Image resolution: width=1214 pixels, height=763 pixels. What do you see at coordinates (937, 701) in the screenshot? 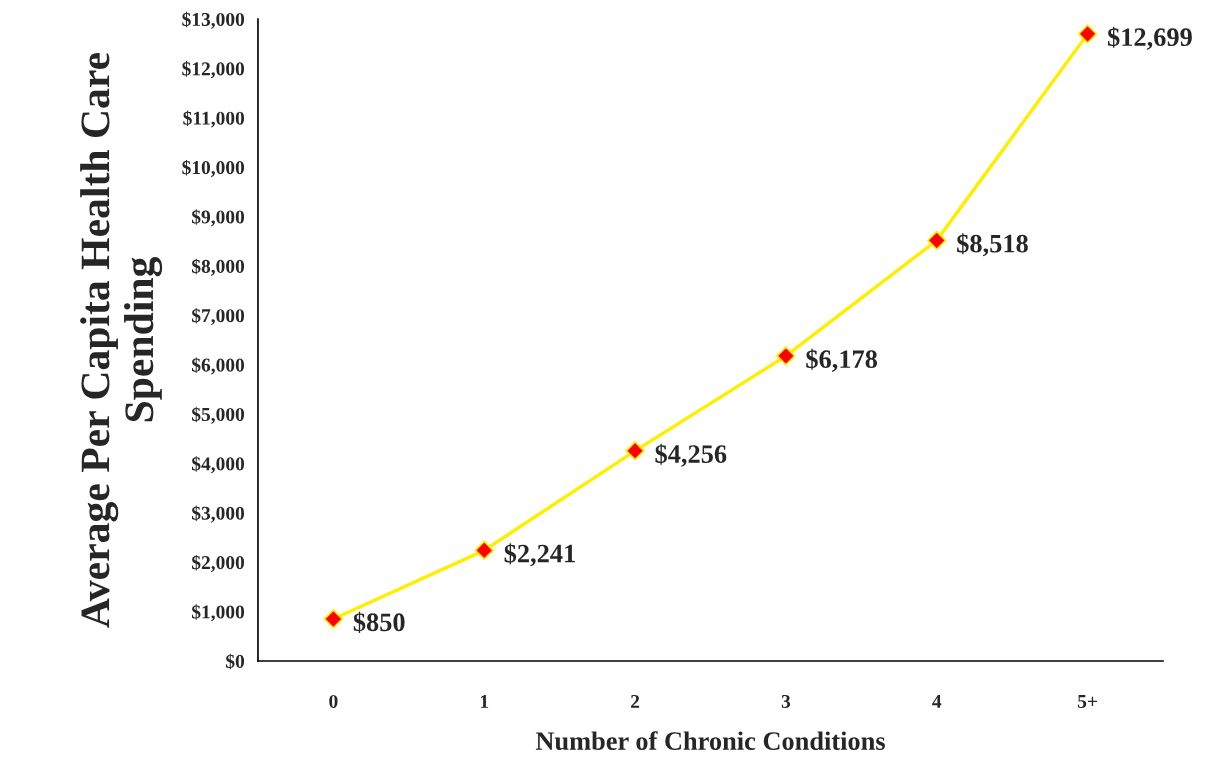
I see `x-tick-label: 4` at bounding box center [937, 701].